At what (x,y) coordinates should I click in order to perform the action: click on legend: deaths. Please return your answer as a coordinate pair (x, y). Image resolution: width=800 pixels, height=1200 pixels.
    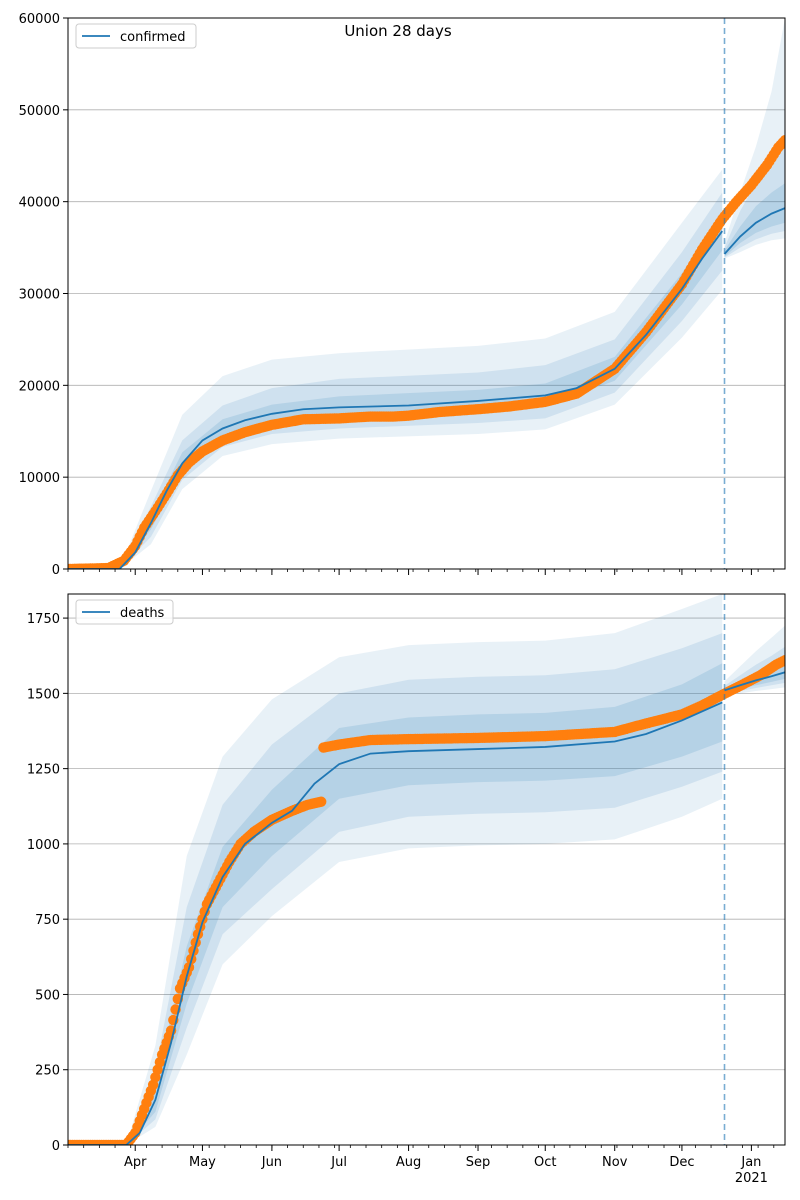
    Looking at the image, I should click on (124, 612).